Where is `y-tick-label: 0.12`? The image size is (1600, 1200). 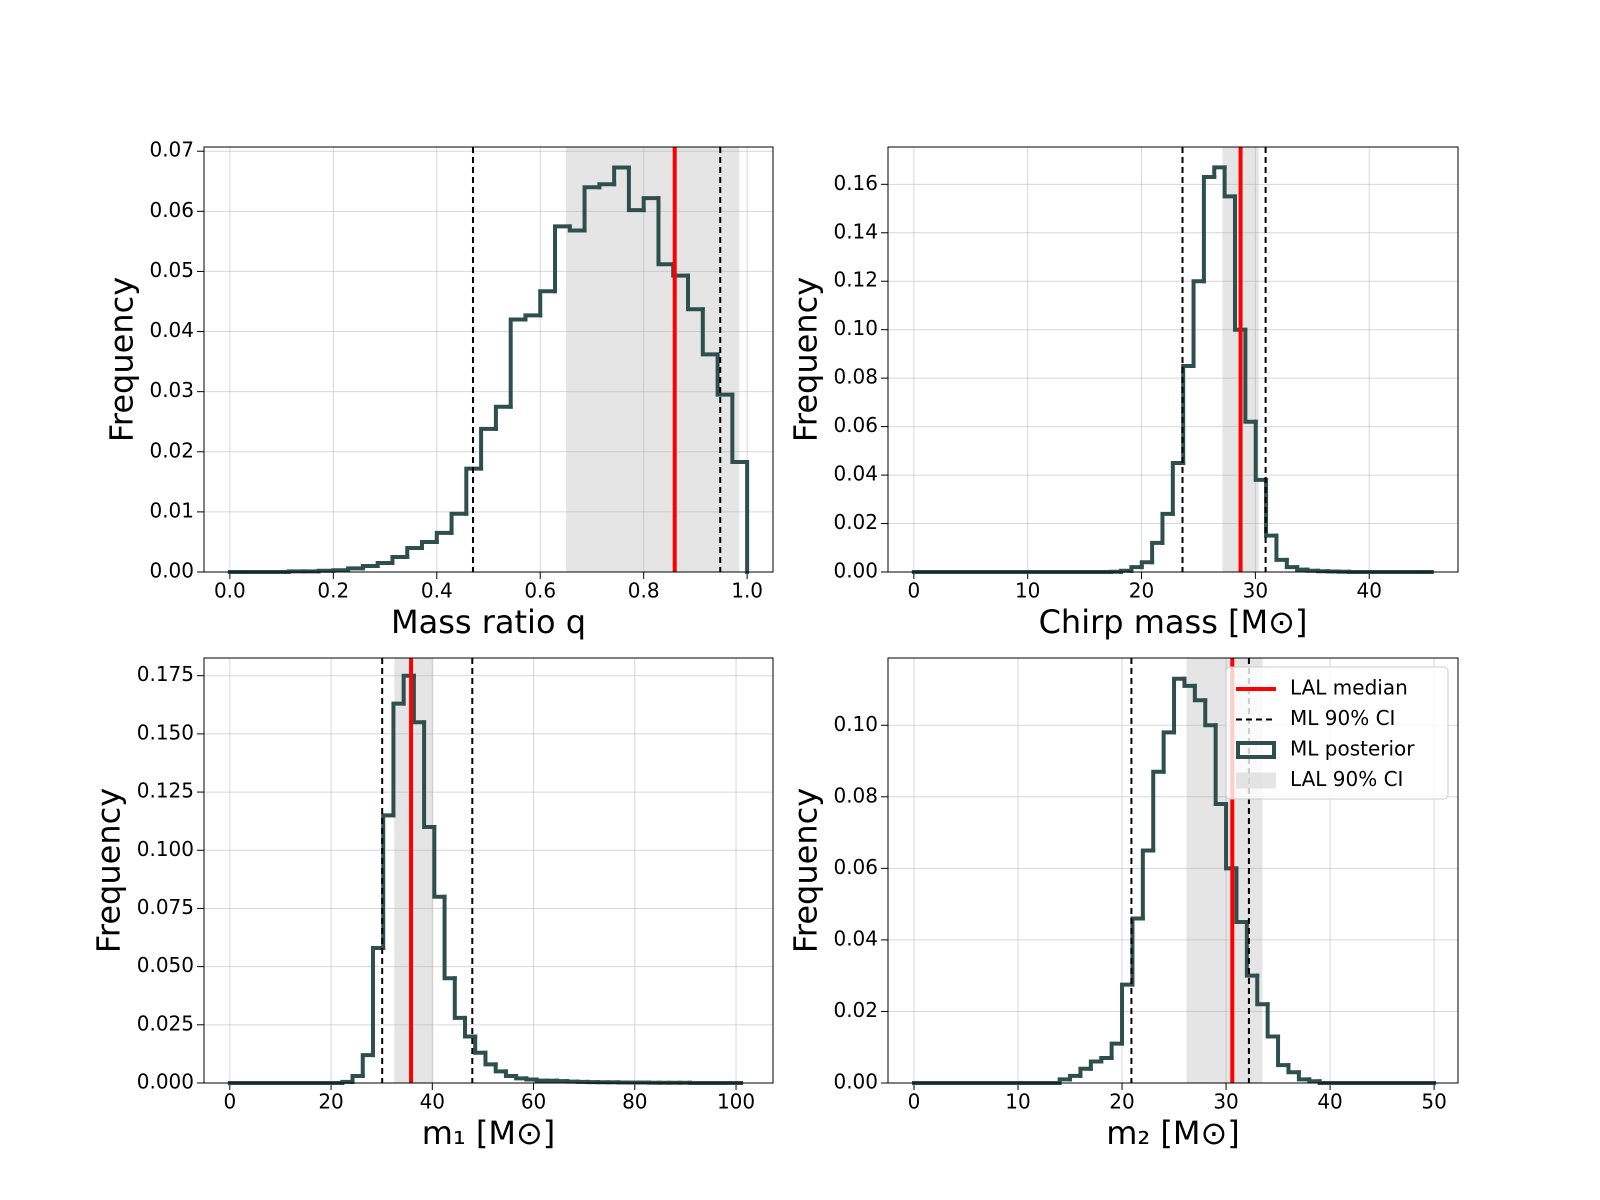
y-tick-label: 0.12 is located at coordinates (855, 280).